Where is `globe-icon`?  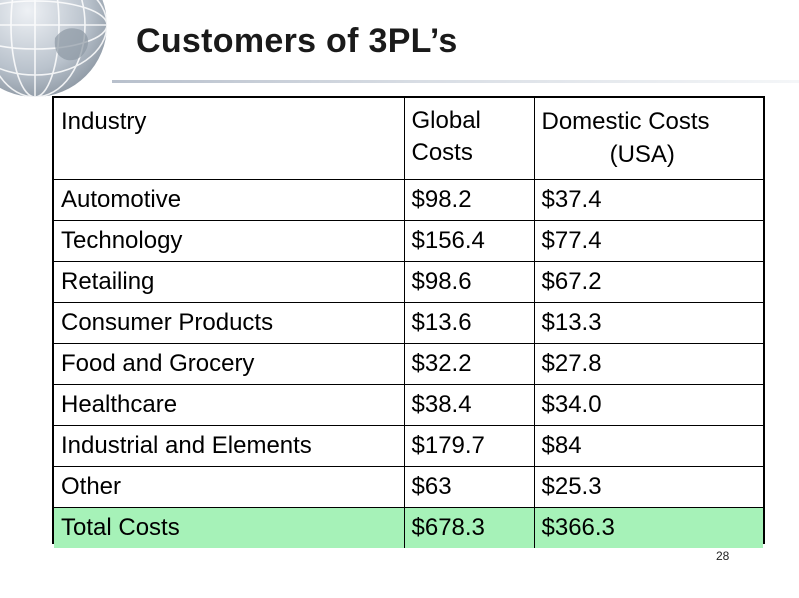
globe-icon is located at coordinates (54, 49).